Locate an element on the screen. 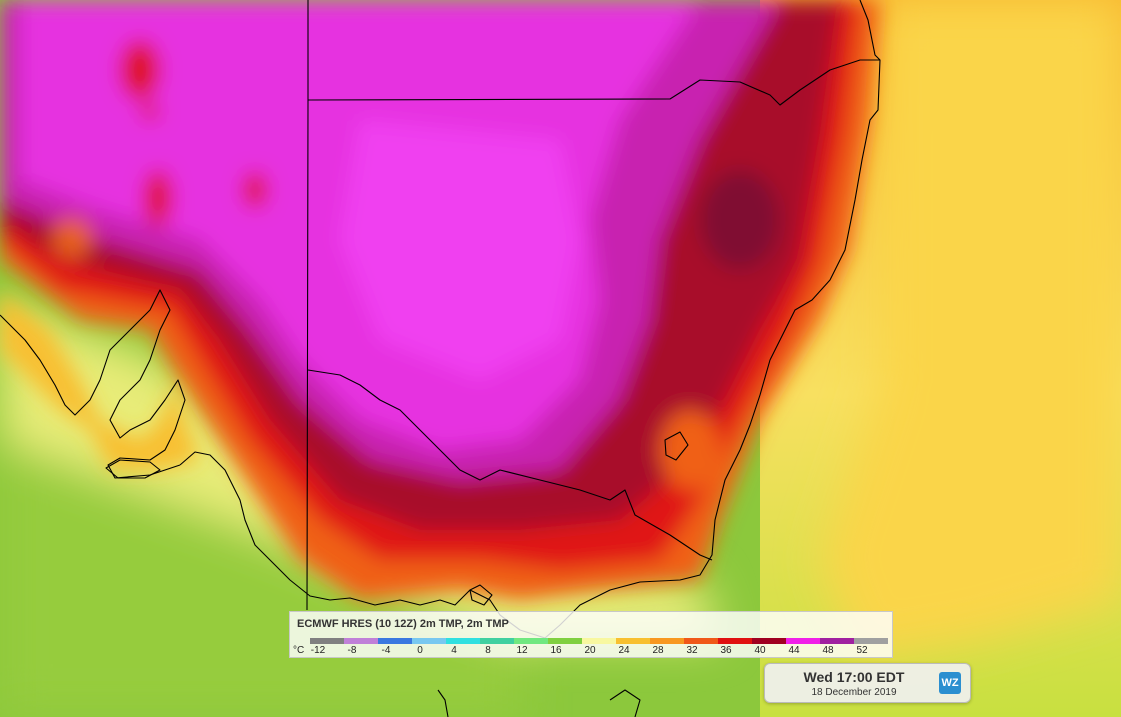 This screenshot has width=1121, height=717. legend-tick-label: 8 is located at coordinates (488, 650).